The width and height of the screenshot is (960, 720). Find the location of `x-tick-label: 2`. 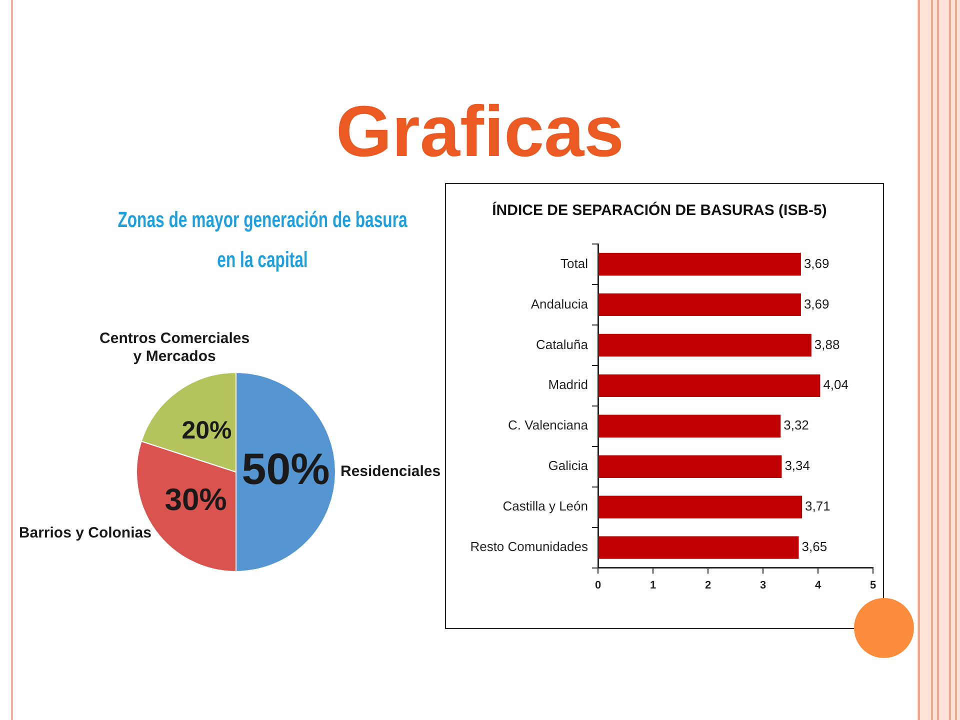

x-tick-label: 2 is located at coordinates (708, 585).